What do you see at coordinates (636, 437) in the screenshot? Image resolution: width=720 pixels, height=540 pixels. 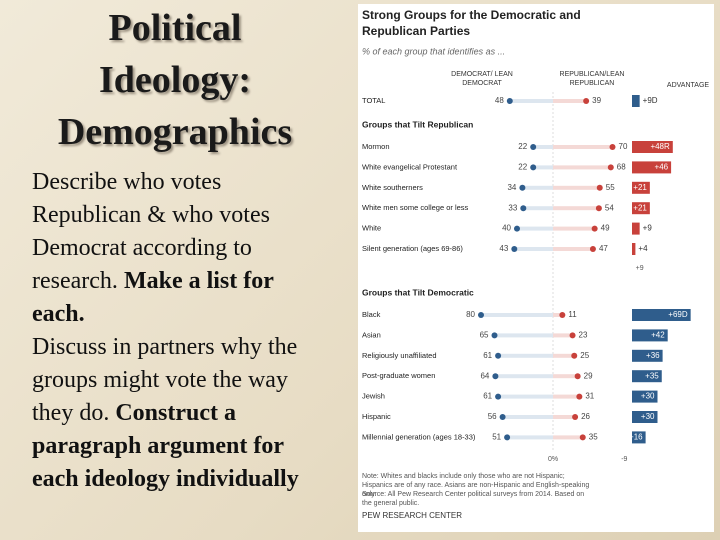 I see `advantage-label: +16` at bounding box center [636, 437].